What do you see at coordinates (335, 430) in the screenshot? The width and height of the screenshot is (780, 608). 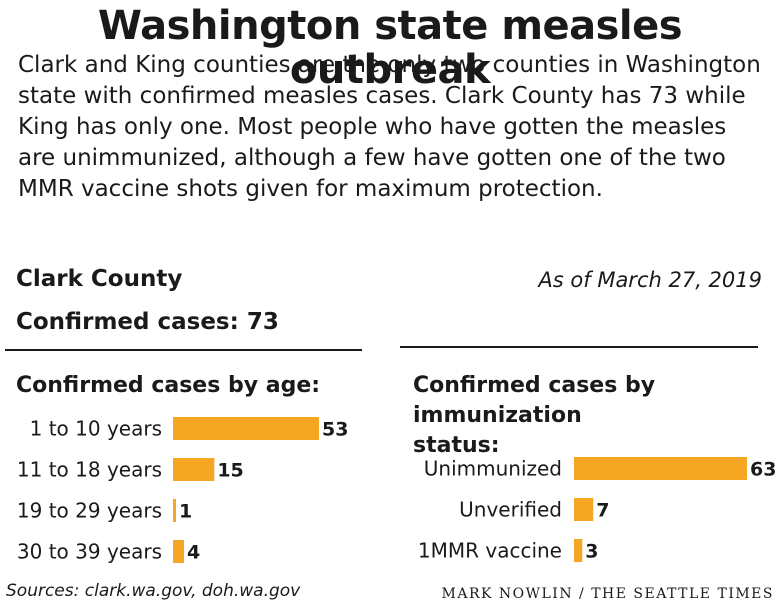 I see `value-label-1-to-10-years: 53` at bounding box center [335, 430].